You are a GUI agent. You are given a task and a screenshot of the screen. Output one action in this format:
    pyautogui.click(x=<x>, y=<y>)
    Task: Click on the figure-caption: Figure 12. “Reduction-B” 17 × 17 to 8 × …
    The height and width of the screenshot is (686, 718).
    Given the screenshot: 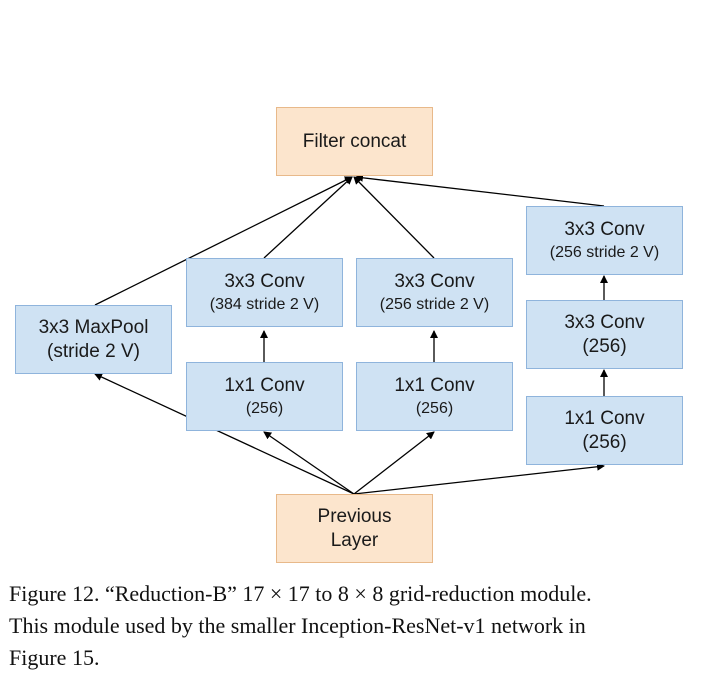 What is the action you would take?
    pyautogui.click(x=359, y=626)
    